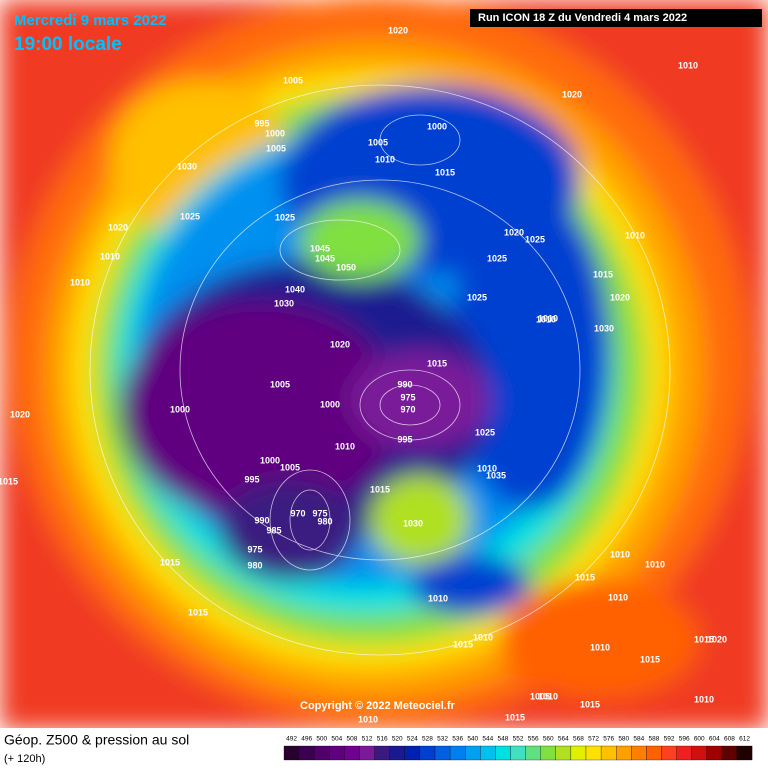  What do you see at coordinates (68, 44) in the screenshot?
I see `time: 19:00 locale` at bounding box center [68, 44].